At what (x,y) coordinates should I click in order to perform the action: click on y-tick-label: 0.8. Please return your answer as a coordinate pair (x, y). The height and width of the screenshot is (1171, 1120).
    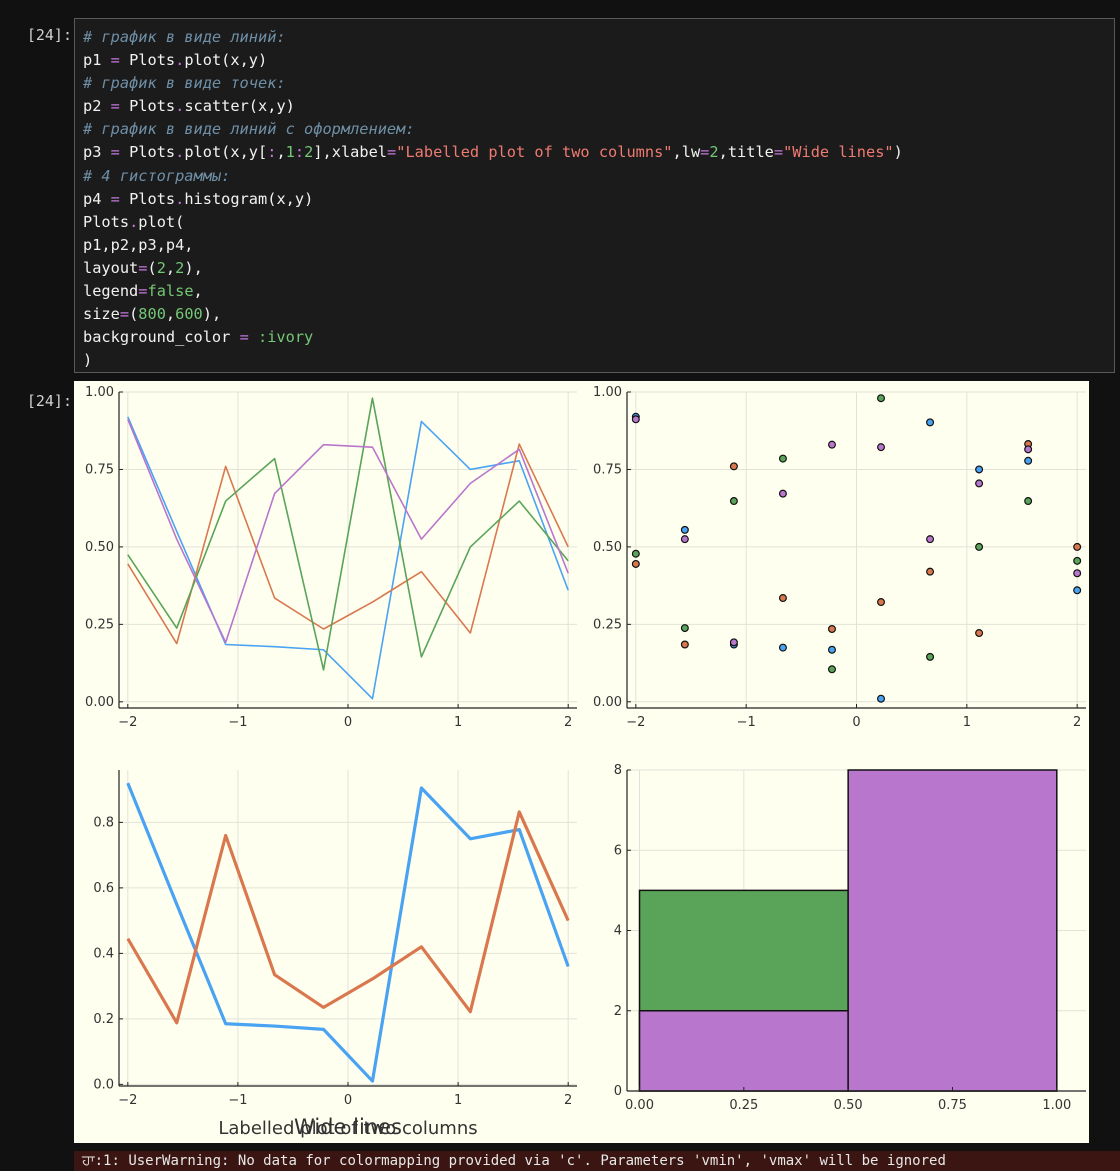
    Looking at the image, I should click on (103, 822).